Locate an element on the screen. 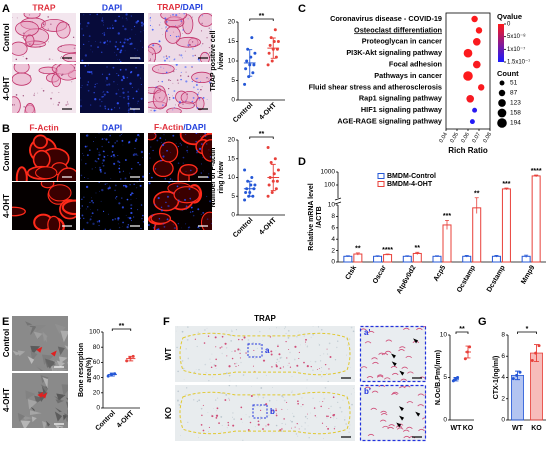 Image resolution: width=550 pixels, height=454 pixels. x-tick-label: Ocstamp is located at coordinates (466, 278).